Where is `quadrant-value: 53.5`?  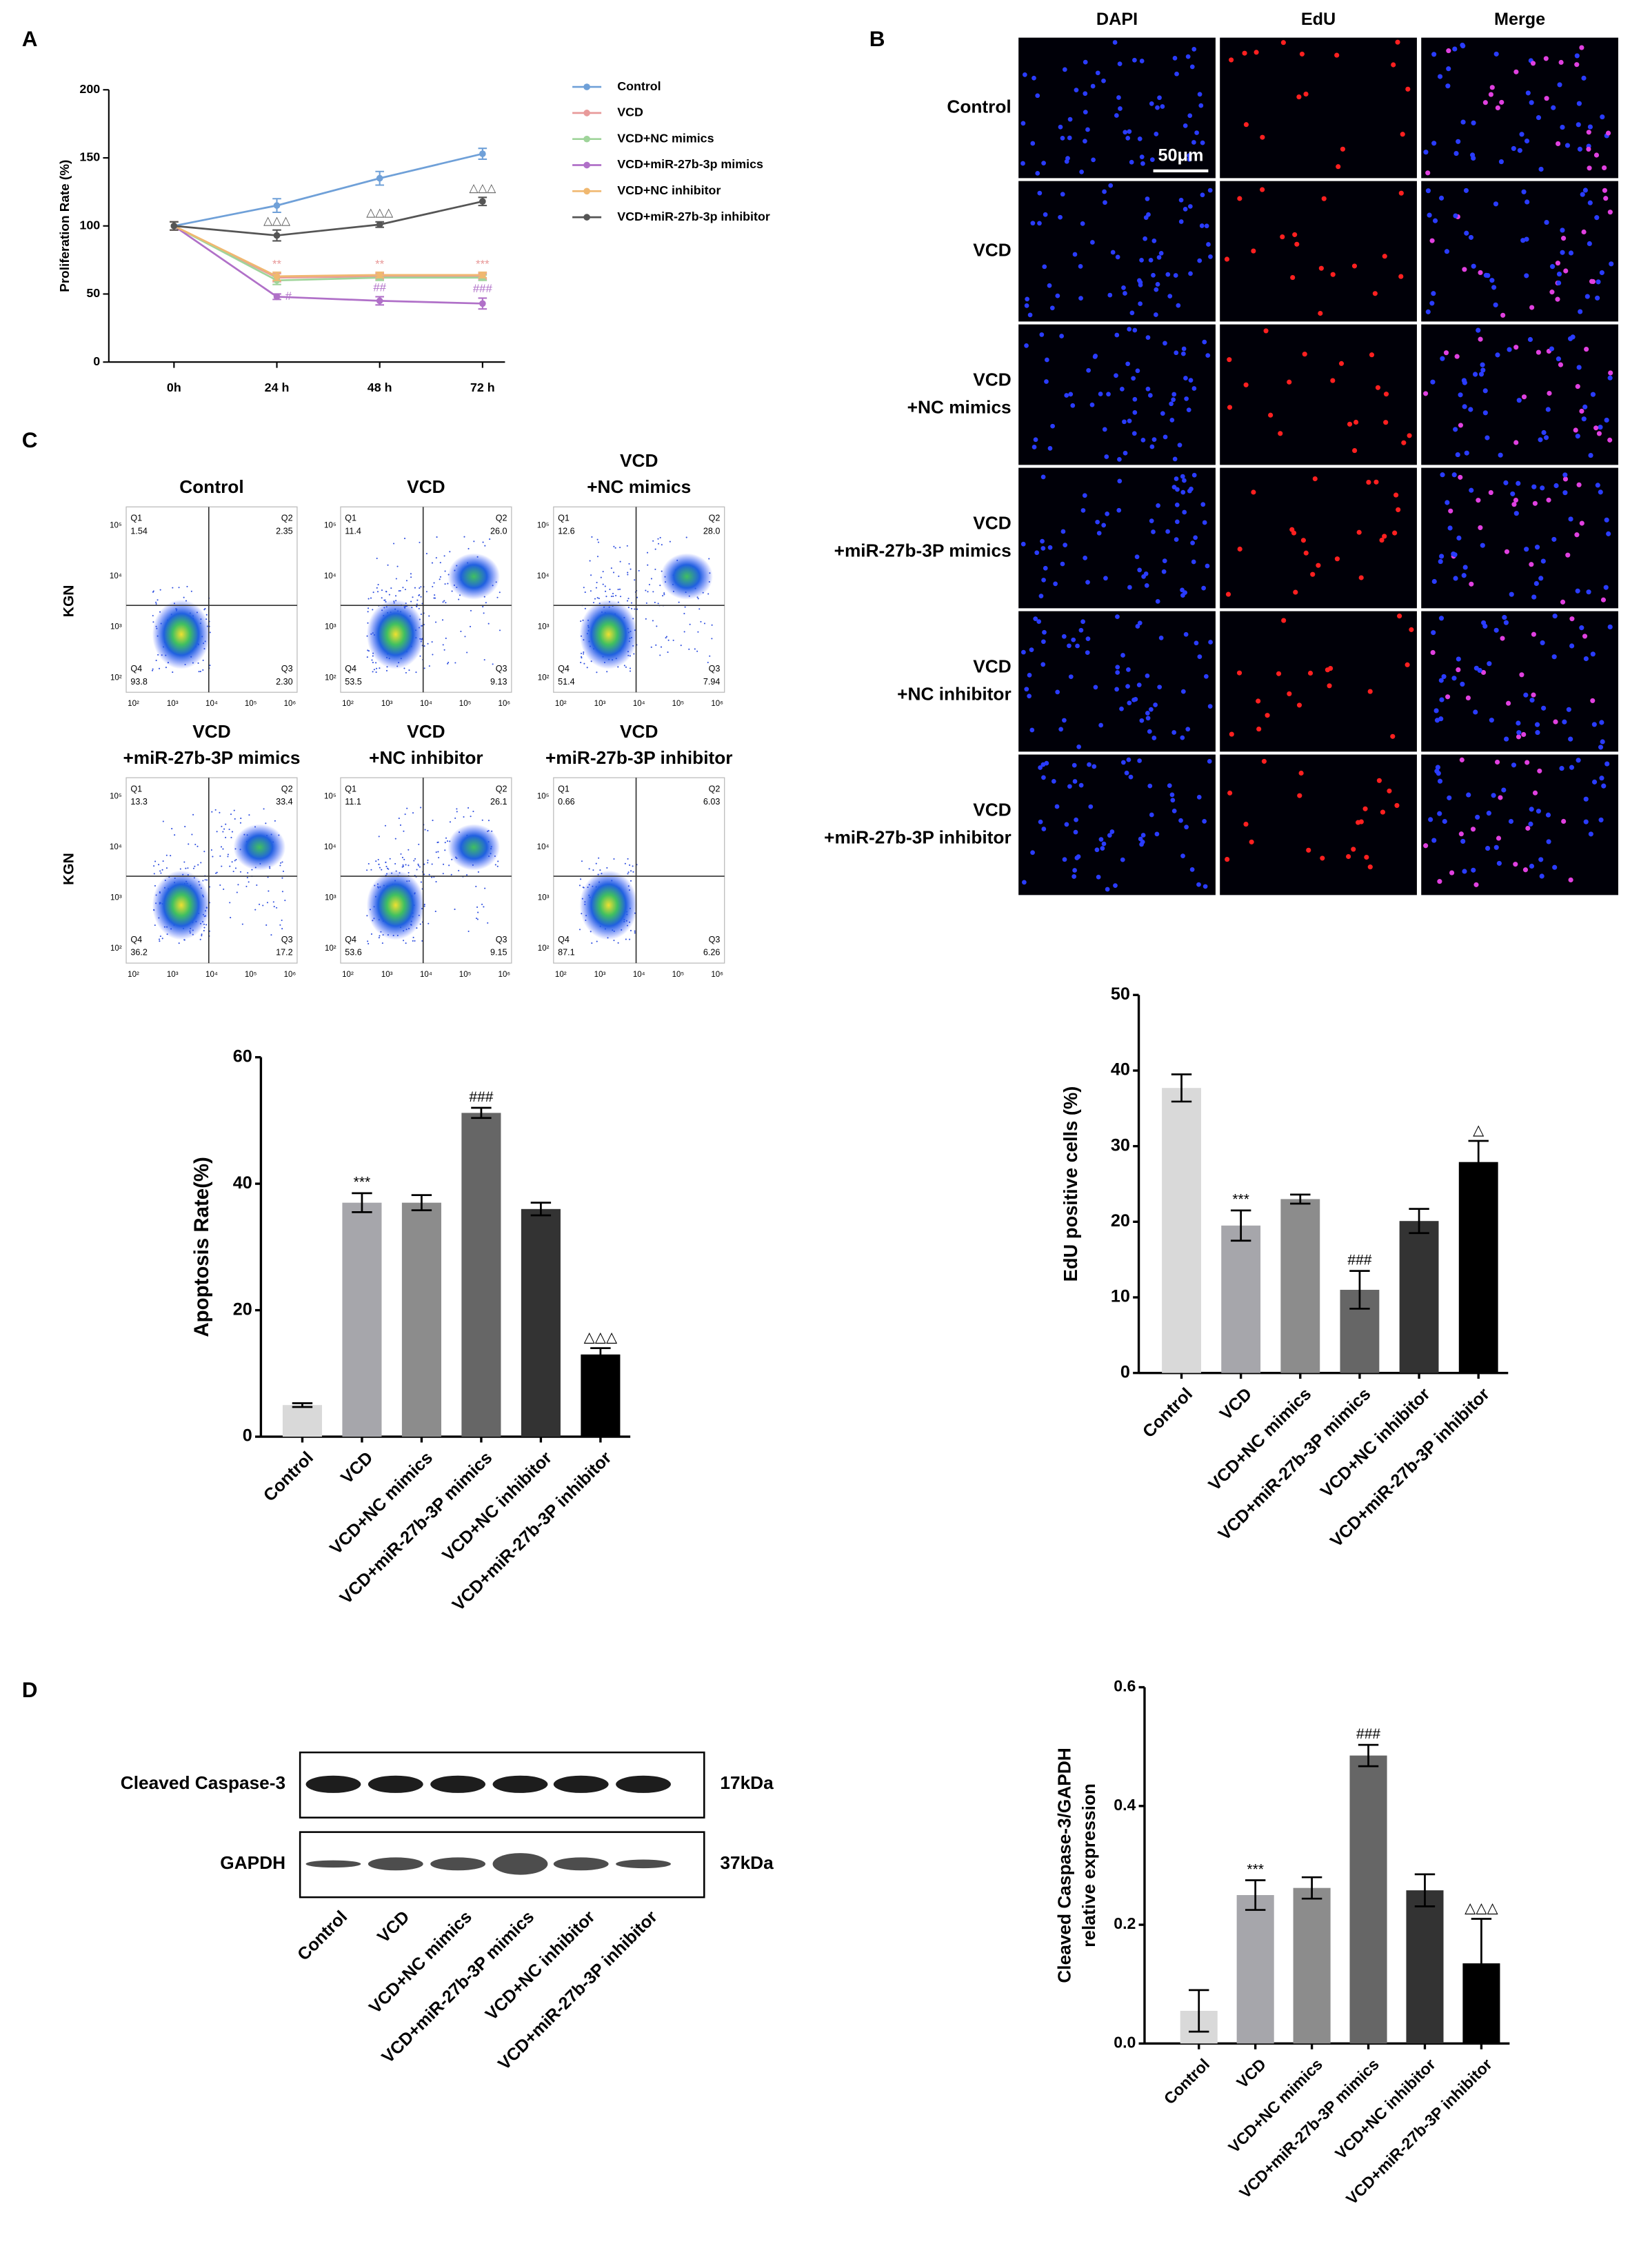 quadrant-value: 53.5 is located at coordinates (353, 682).